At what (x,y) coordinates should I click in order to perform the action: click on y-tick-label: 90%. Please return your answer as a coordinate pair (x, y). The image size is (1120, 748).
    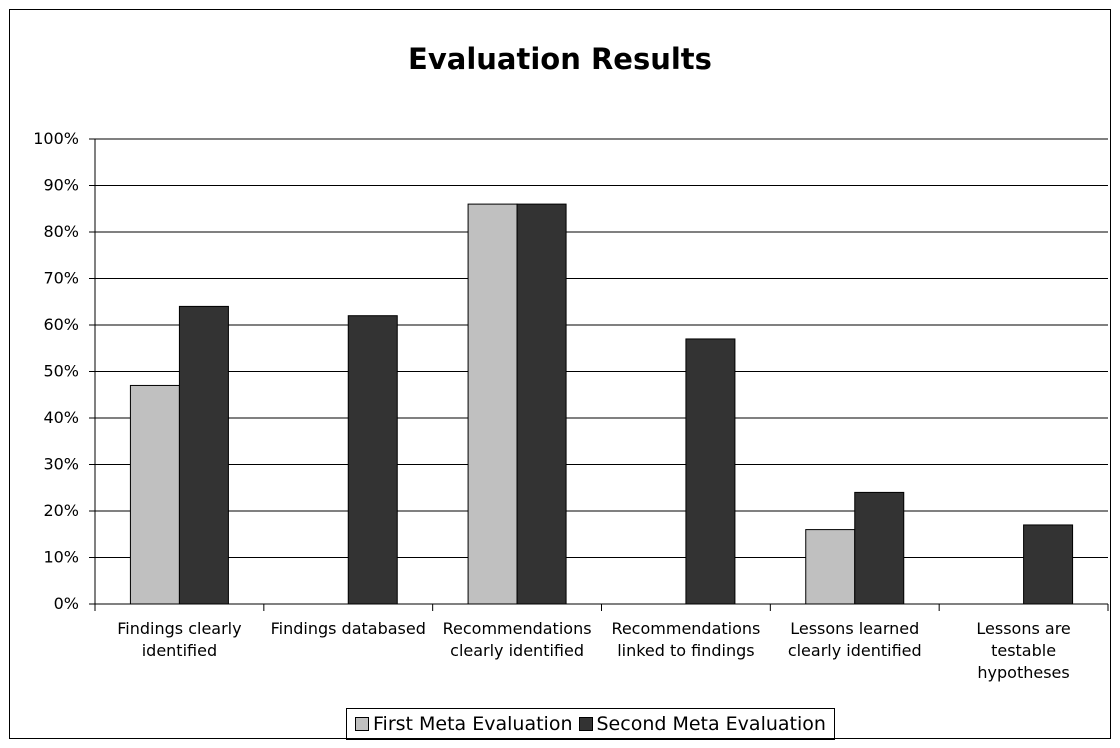
    Looking at the image, I should click on (61, 185).